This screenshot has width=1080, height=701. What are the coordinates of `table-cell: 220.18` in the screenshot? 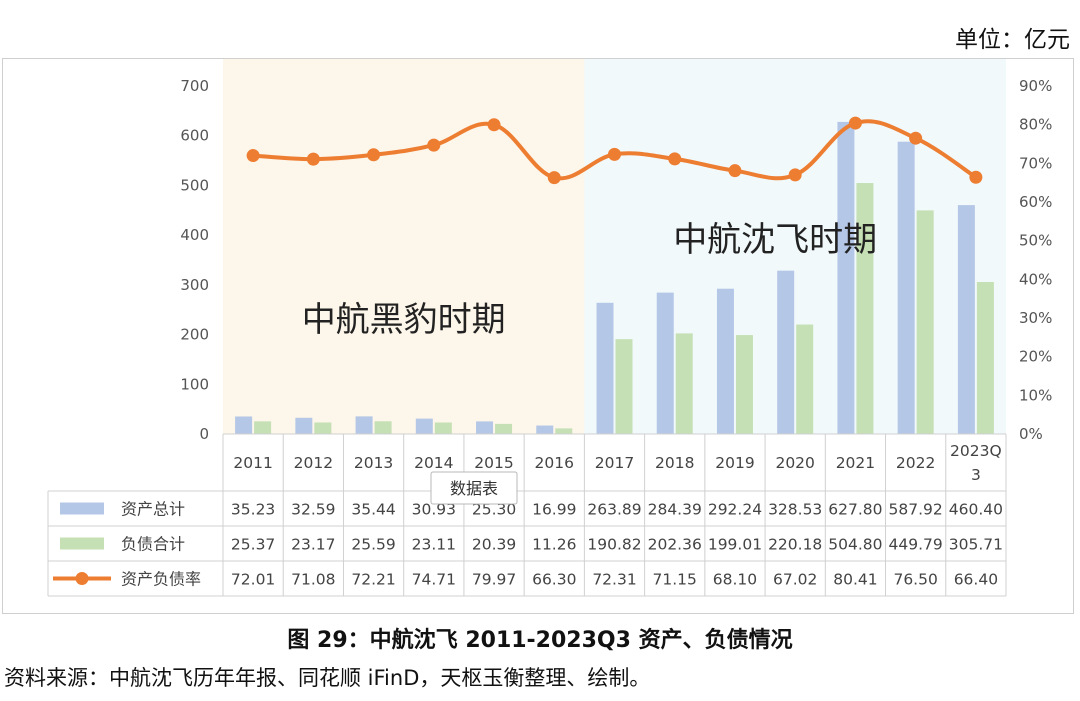 It's located at (795, 545).